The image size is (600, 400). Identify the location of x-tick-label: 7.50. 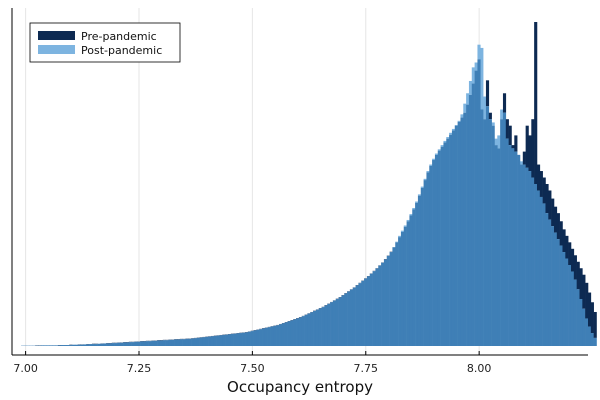
(252, 368).